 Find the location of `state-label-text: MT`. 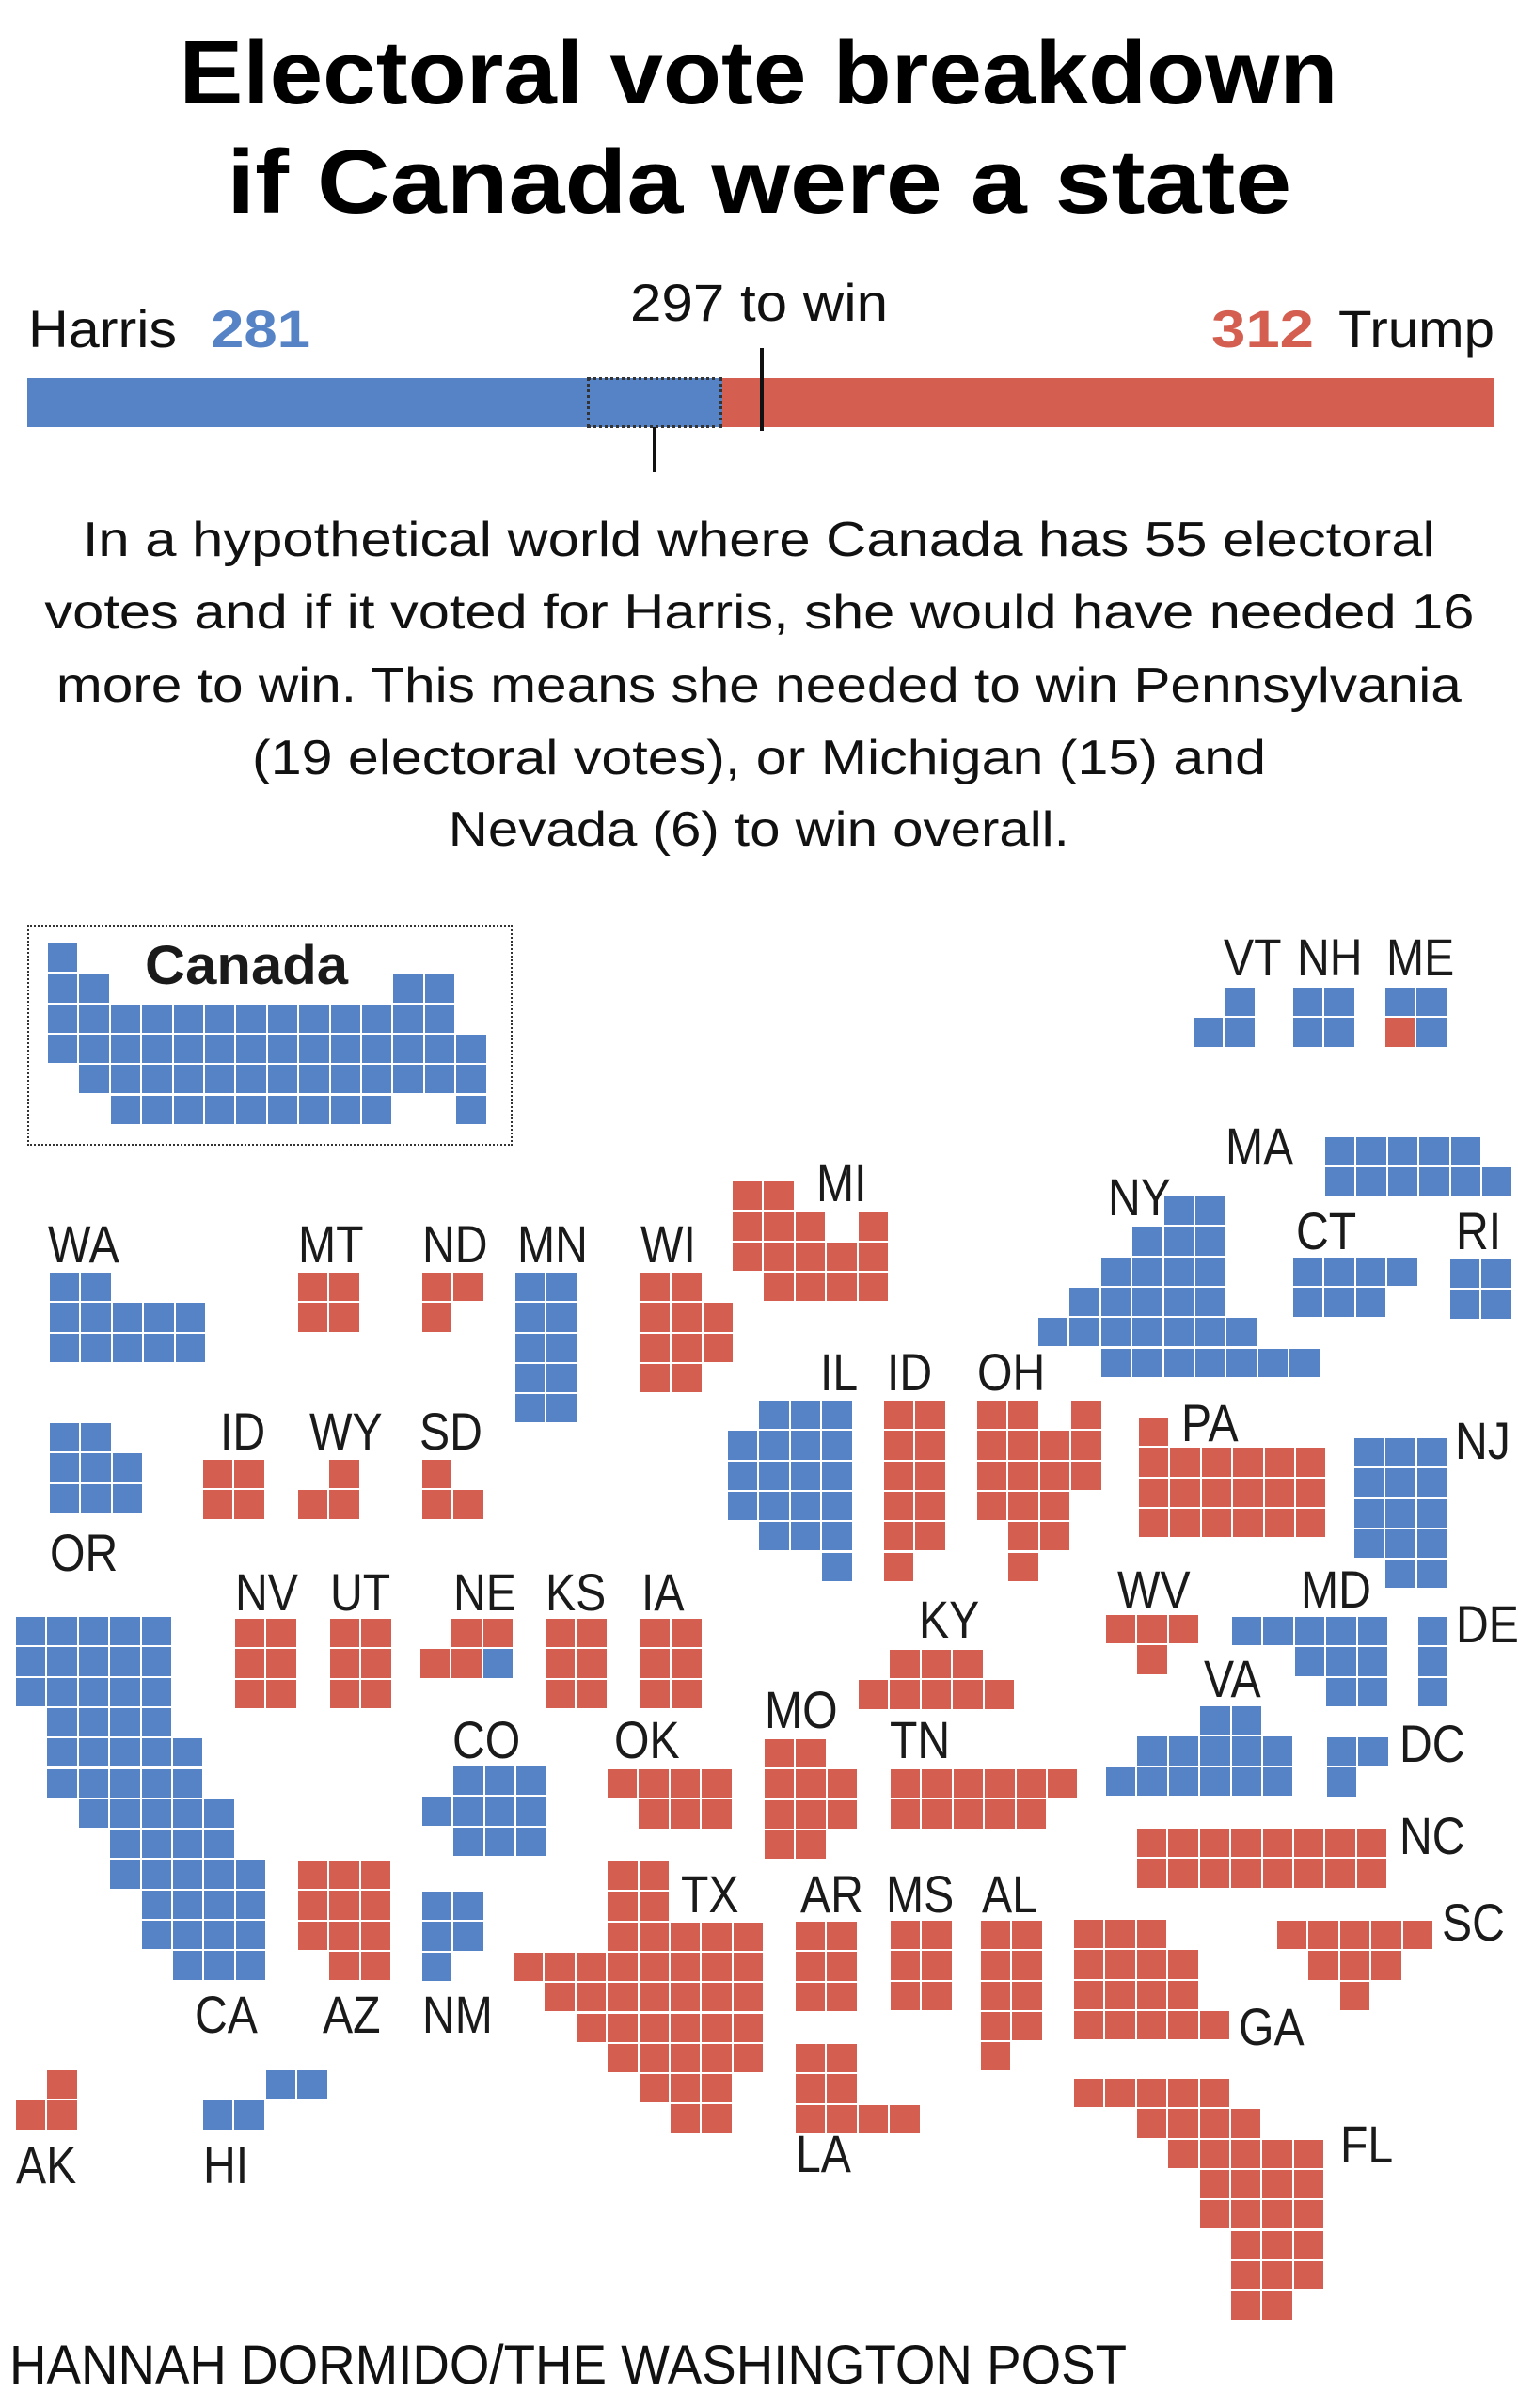

state-label-text: MT is located at coordinates (331, 1244).